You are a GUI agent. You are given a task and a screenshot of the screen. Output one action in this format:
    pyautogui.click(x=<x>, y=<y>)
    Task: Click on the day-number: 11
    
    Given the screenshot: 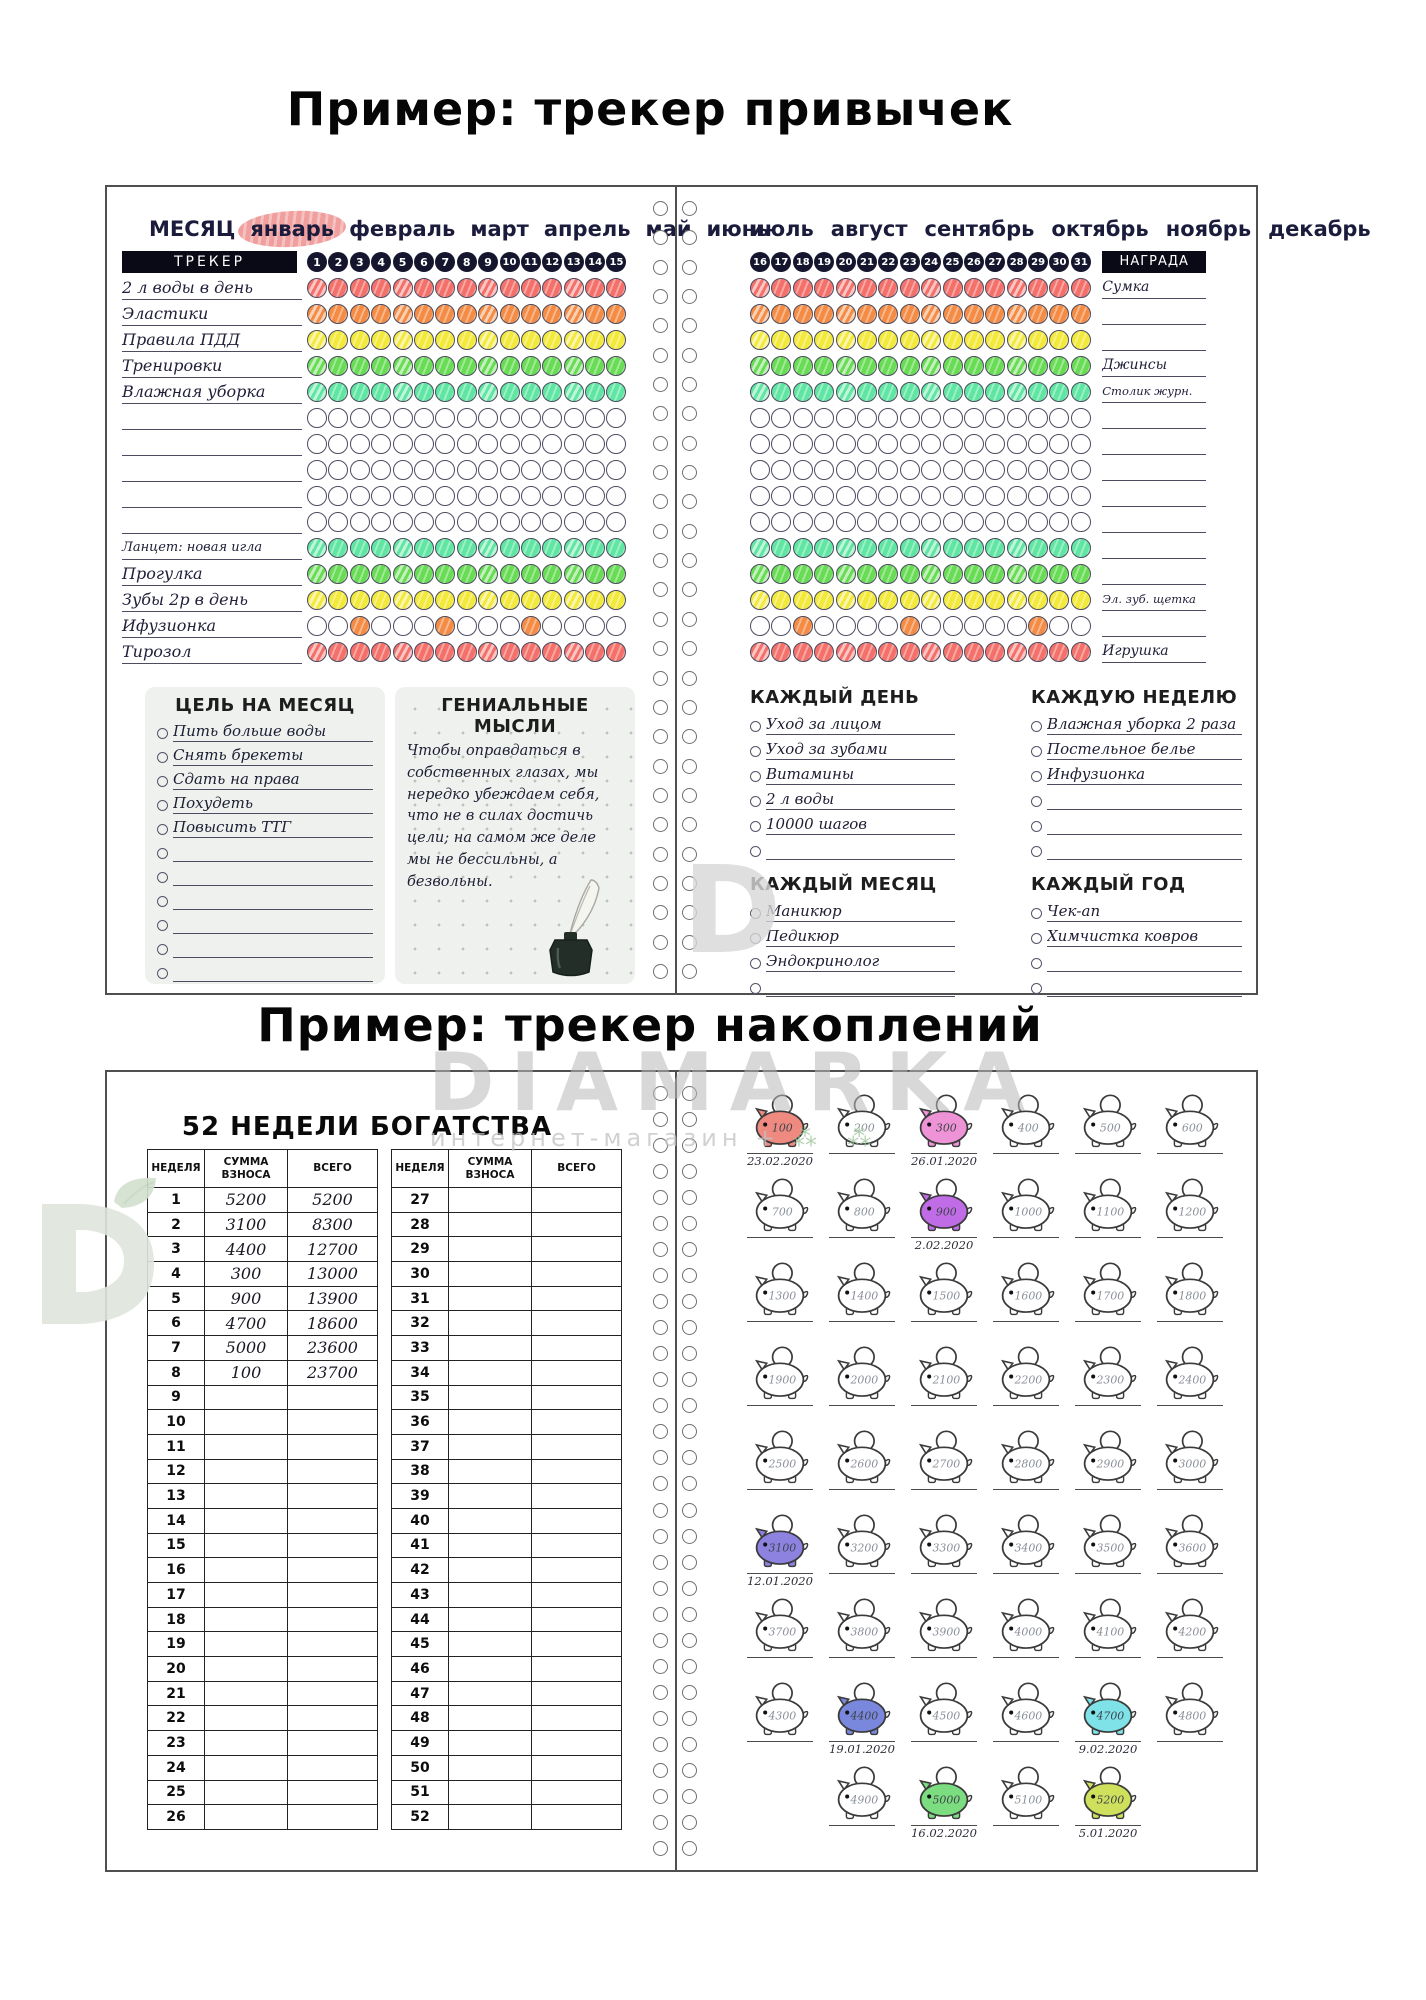 What is the action you would take?
    pyautogui.click(x=530, y=262)
    